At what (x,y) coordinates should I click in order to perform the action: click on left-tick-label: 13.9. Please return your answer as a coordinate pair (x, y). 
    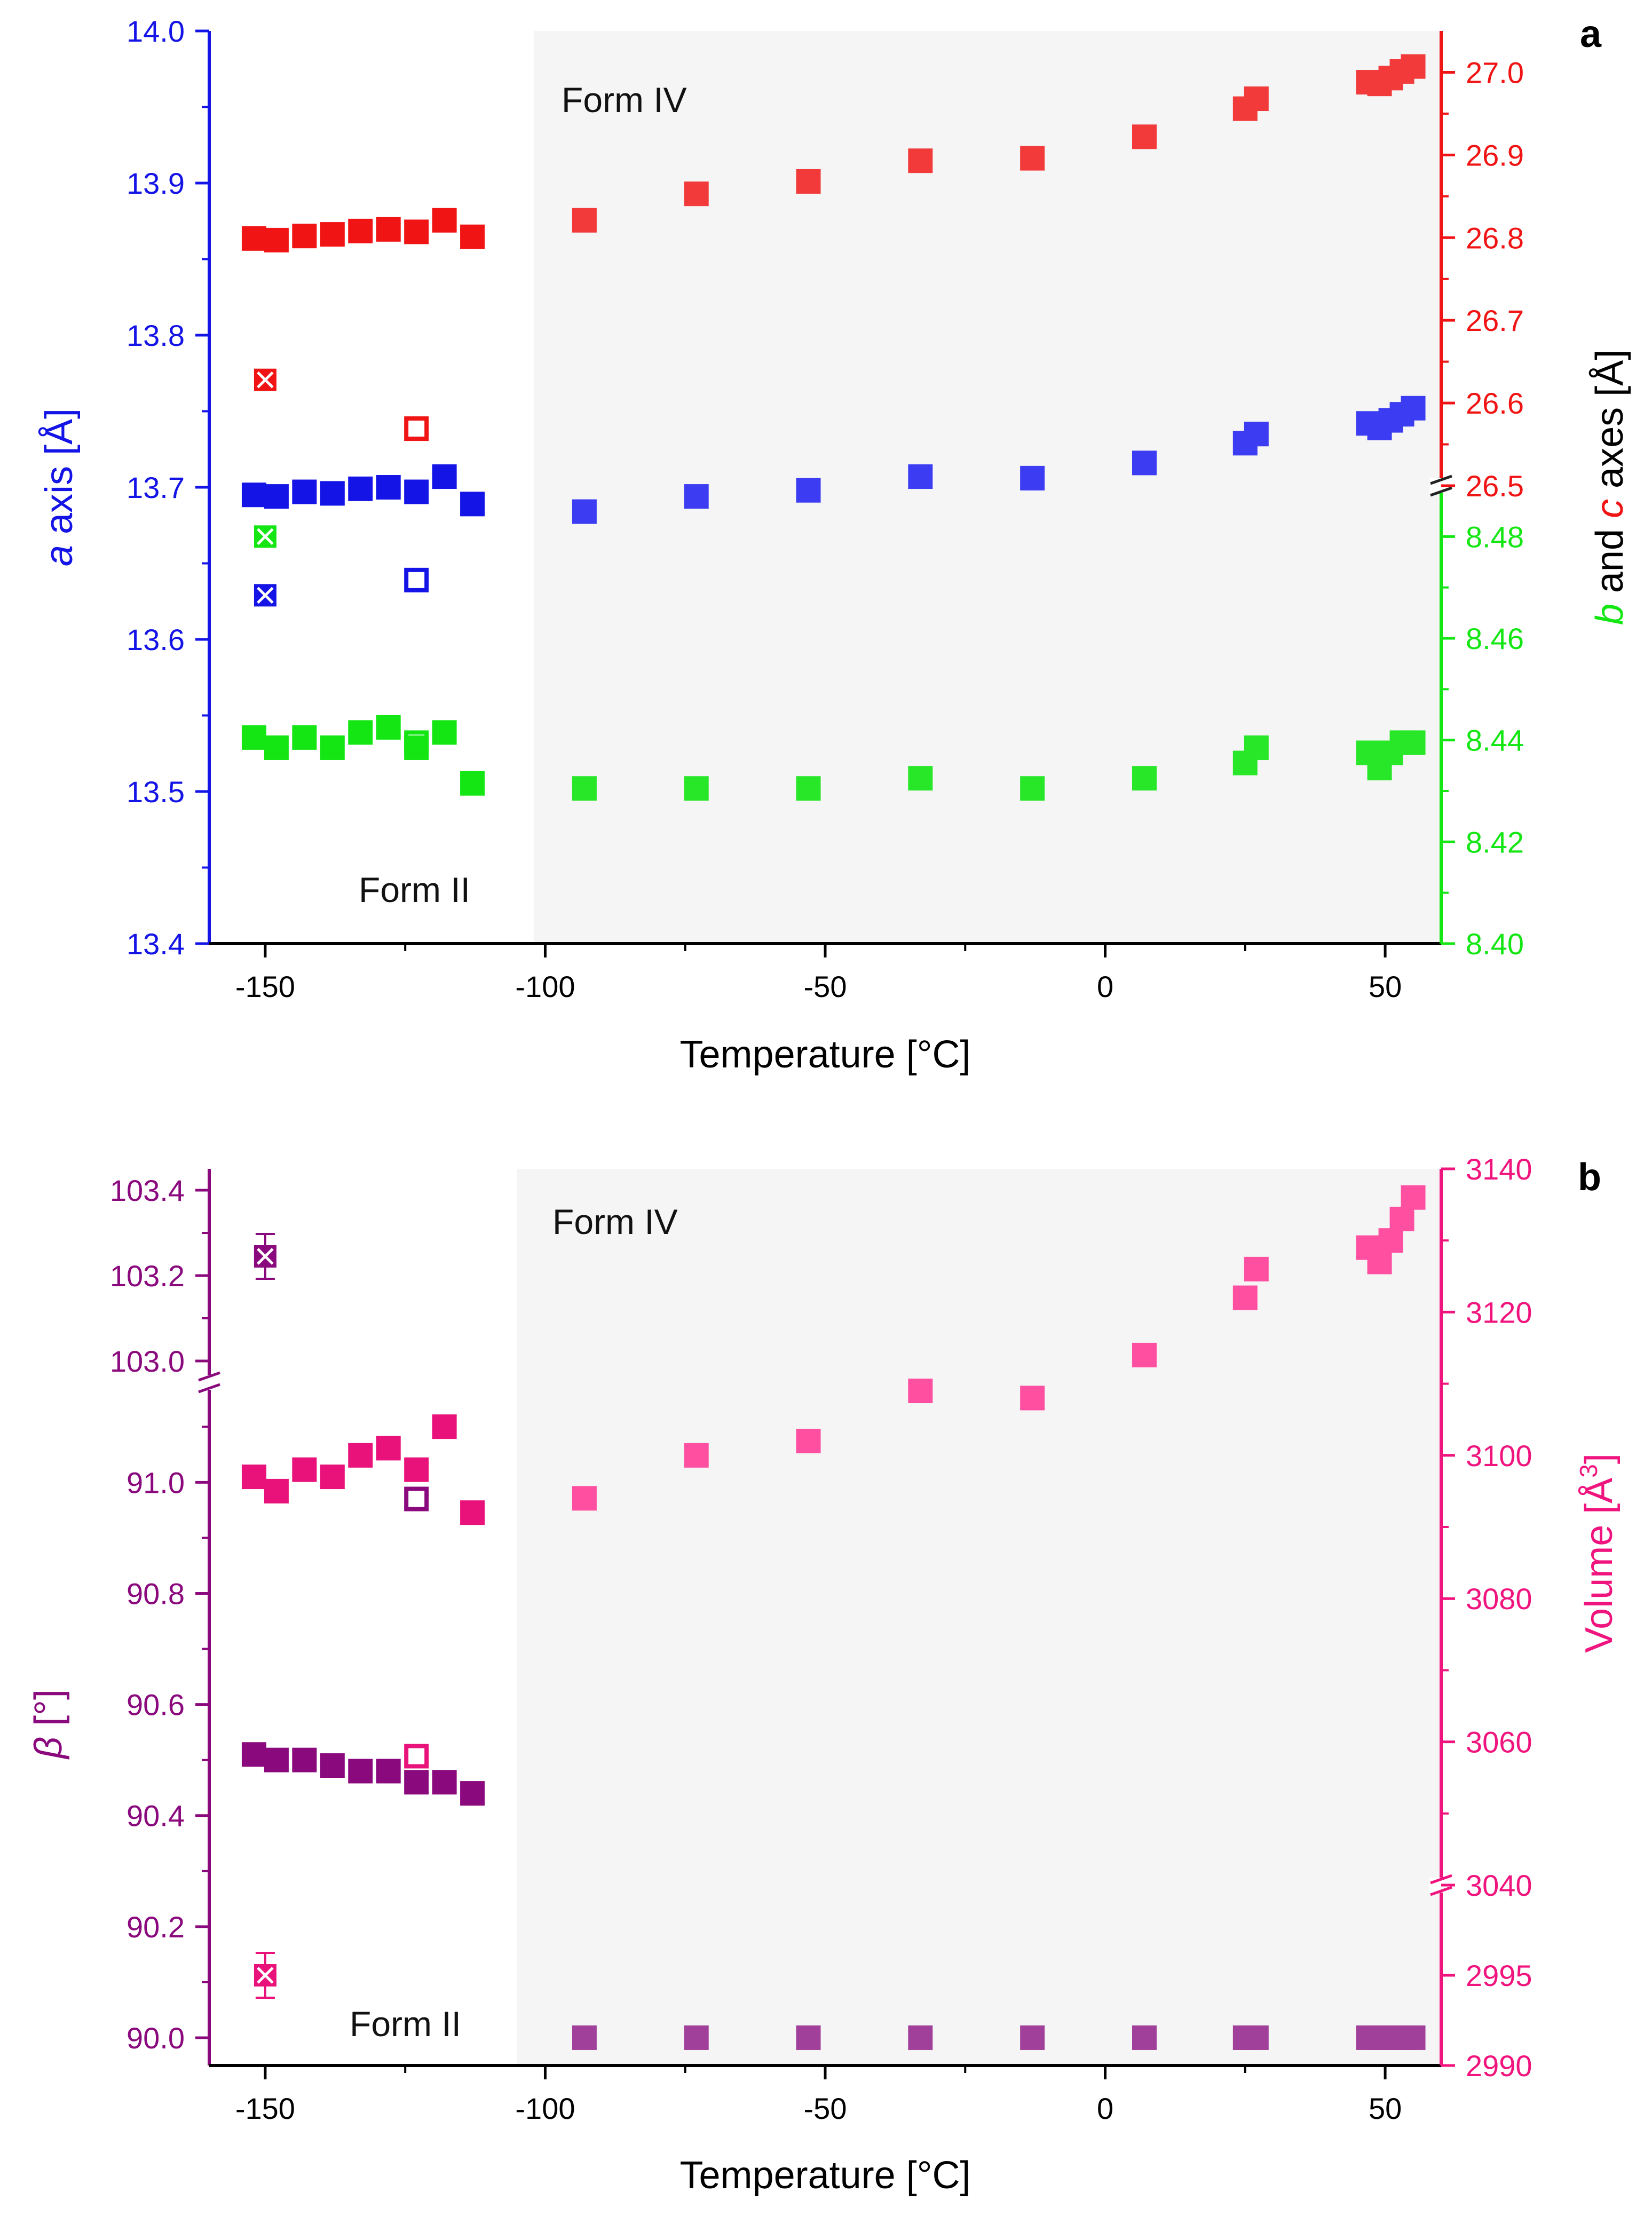
    Looking at the image, I should click on (156, 183).